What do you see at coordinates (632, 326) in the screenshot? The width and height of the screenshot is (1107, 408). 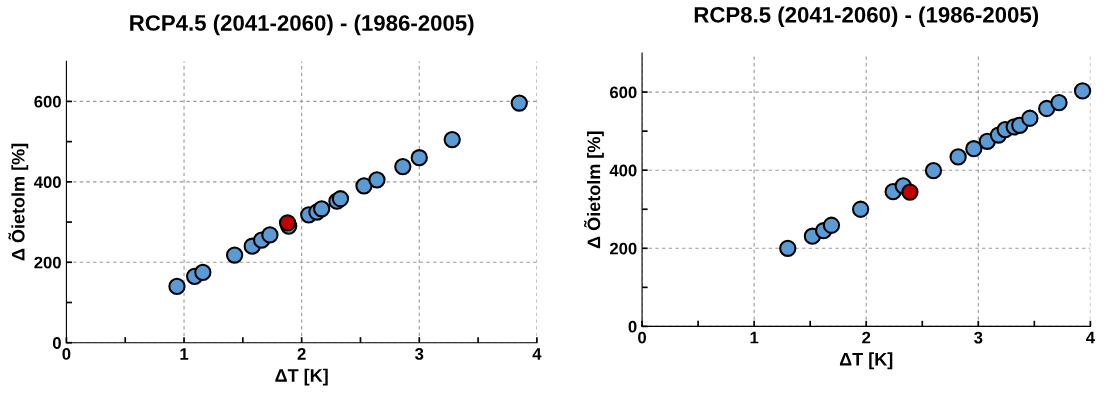 I see `y-tick-label: 0` at bounding box center [632, 326].